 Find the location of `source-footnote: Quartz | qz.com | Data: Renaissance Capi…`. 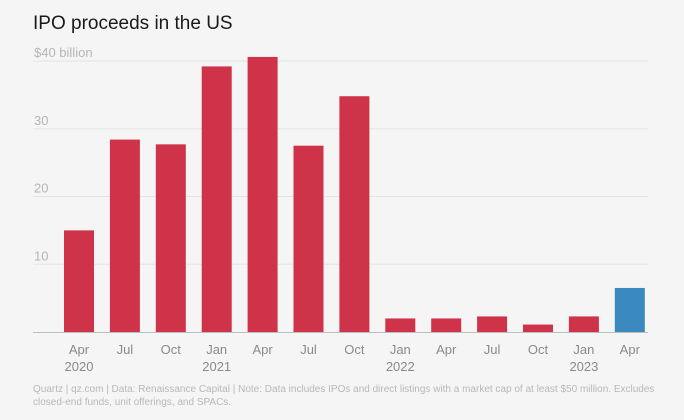

source-footnote: Quartz | qz.com | Data: Renaissance Capi… is located at coordinates (344, 396).